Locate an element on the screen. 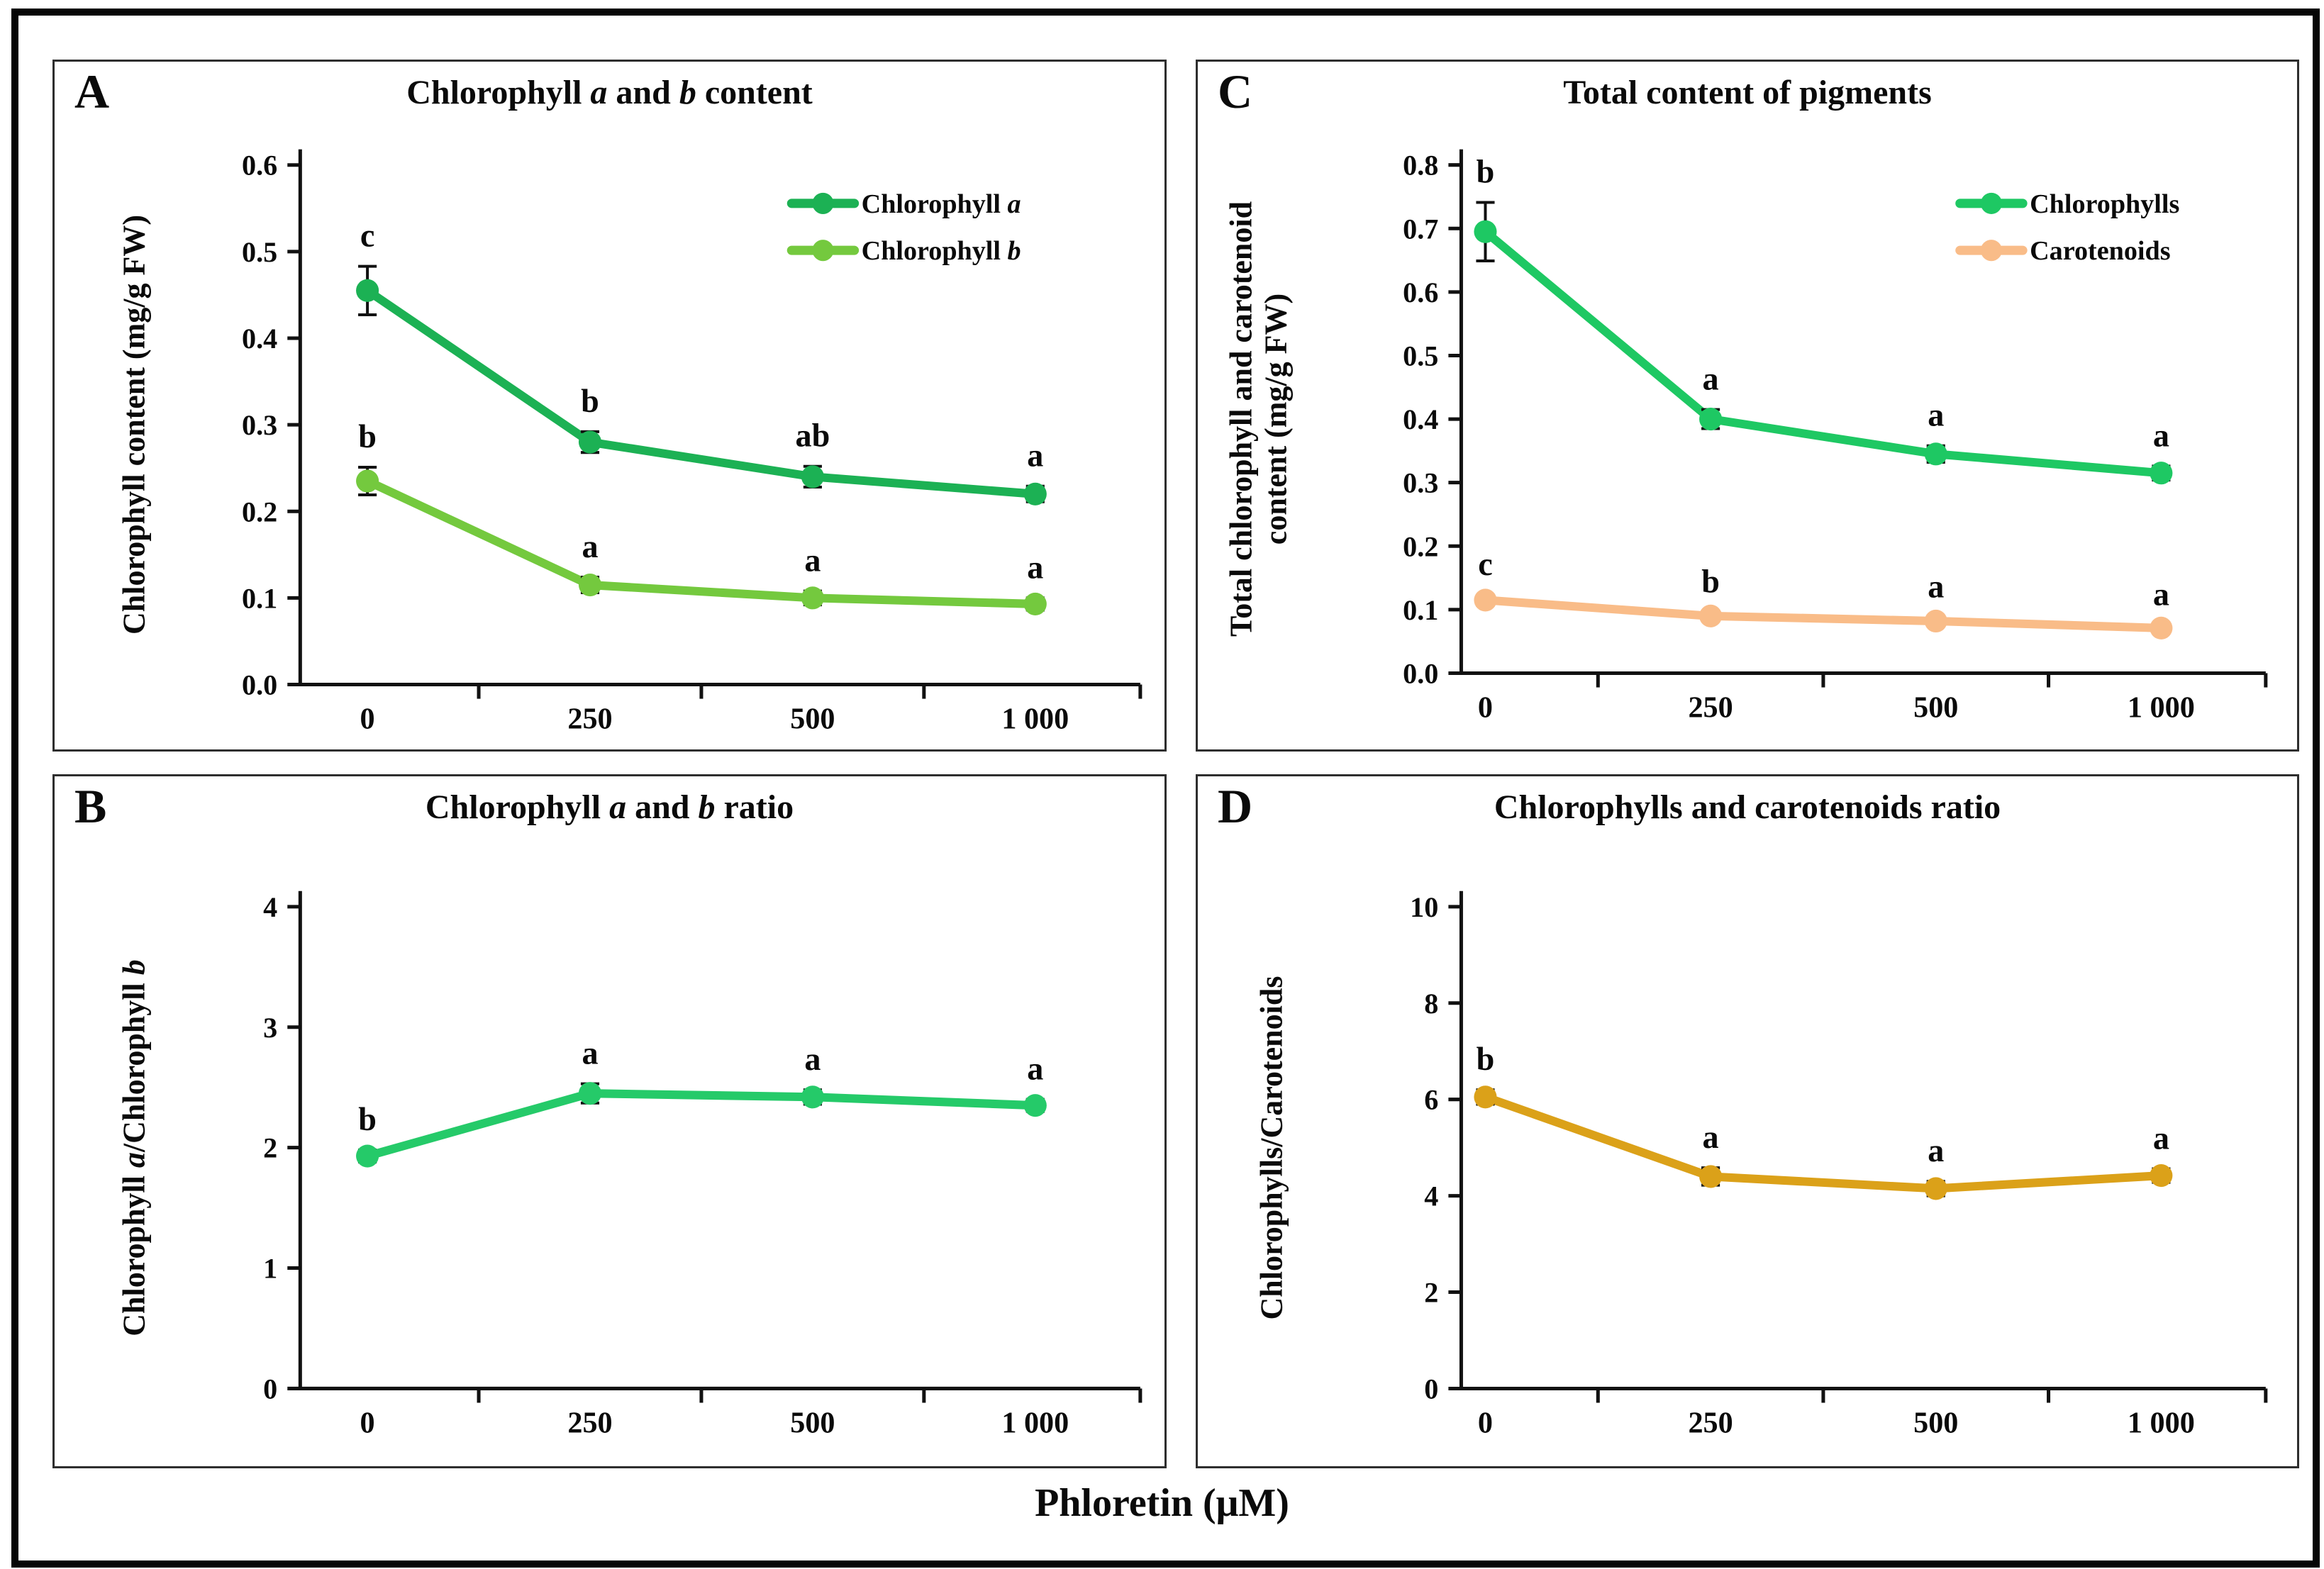 The height and width of the screenshot is (1569, 2324). panel-title-a: Chlorophyll a and b content is located at coordinates (609, 93).